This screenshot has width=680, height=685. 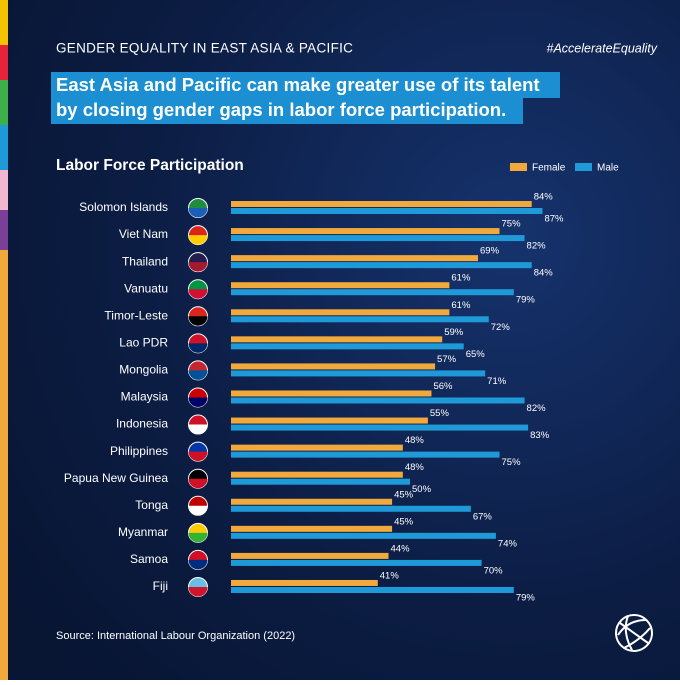 I want to click on category-label: Papua New Guinea, so click(x=116, y=478).